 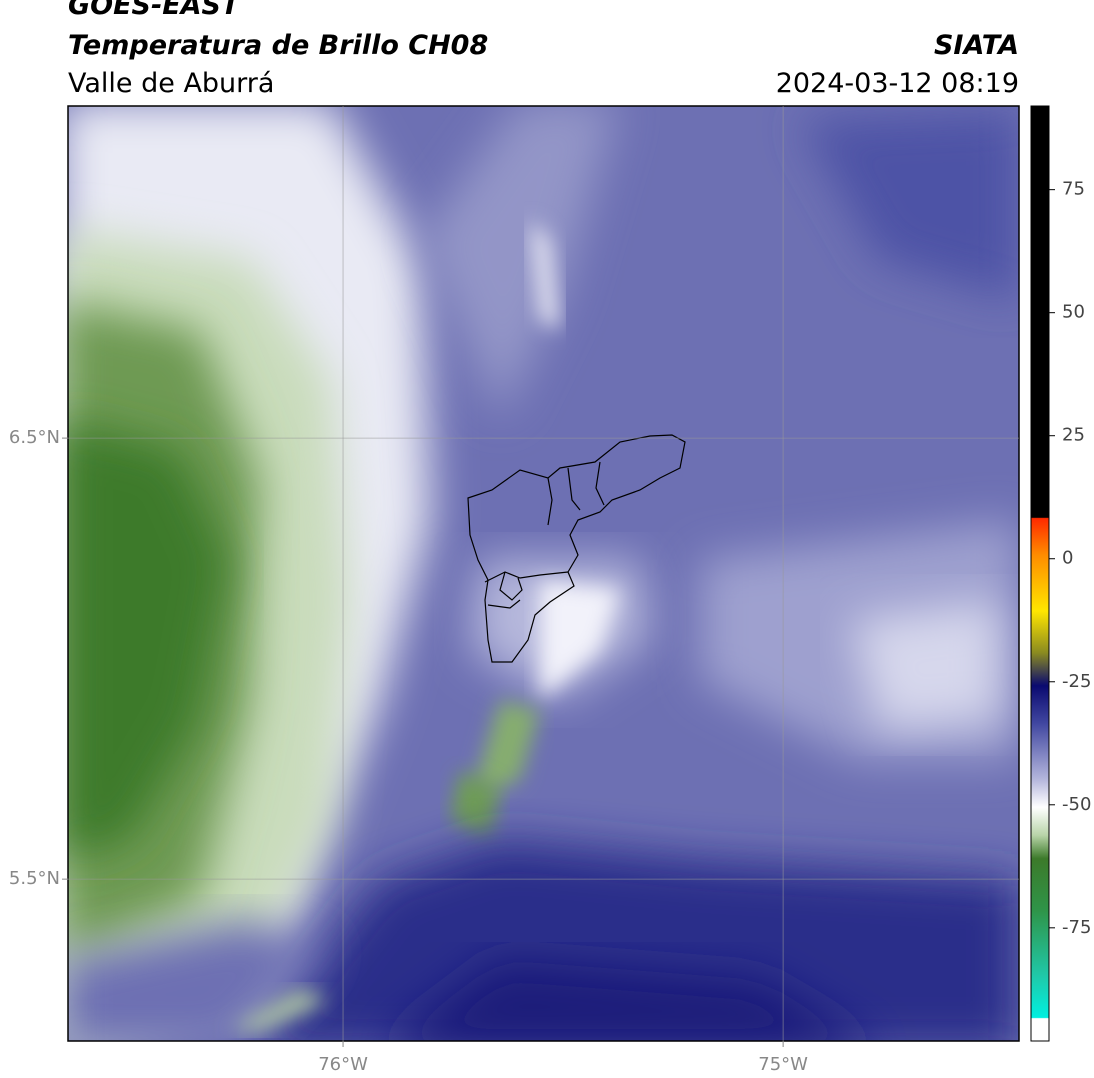 I want to click on colorbar, so click(x=1040, y=573).